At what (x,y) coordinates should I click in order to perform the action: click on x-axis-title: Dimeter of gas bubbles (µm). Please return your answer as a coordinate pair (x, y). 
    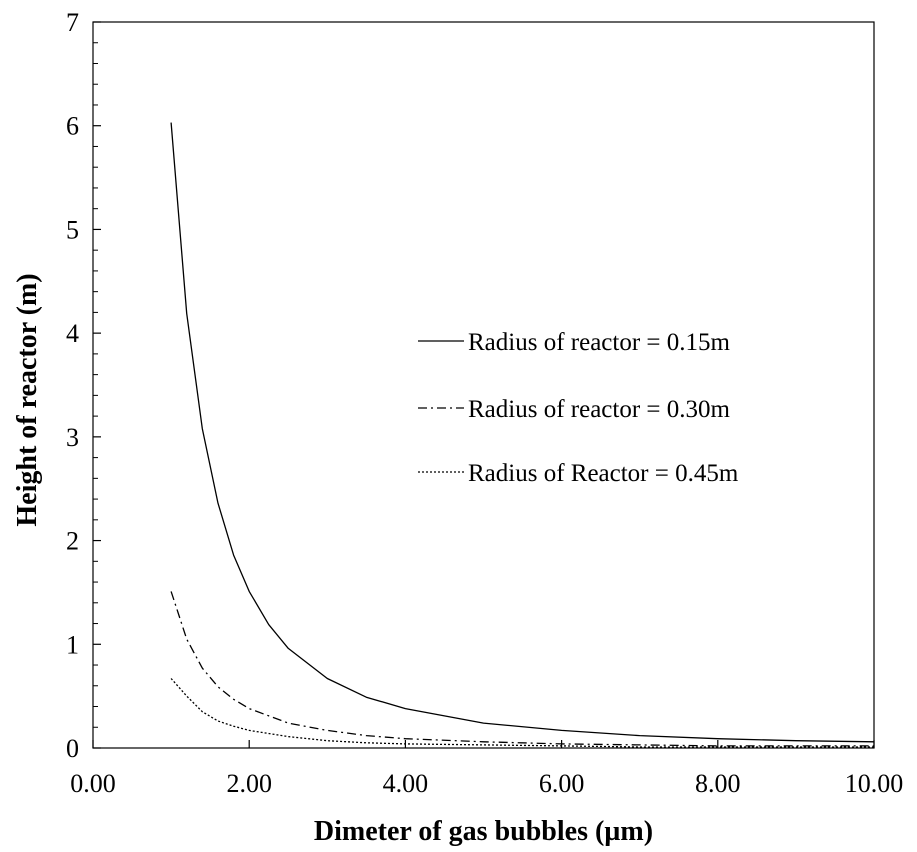
    Looking at the image, I should click on (483, 831).